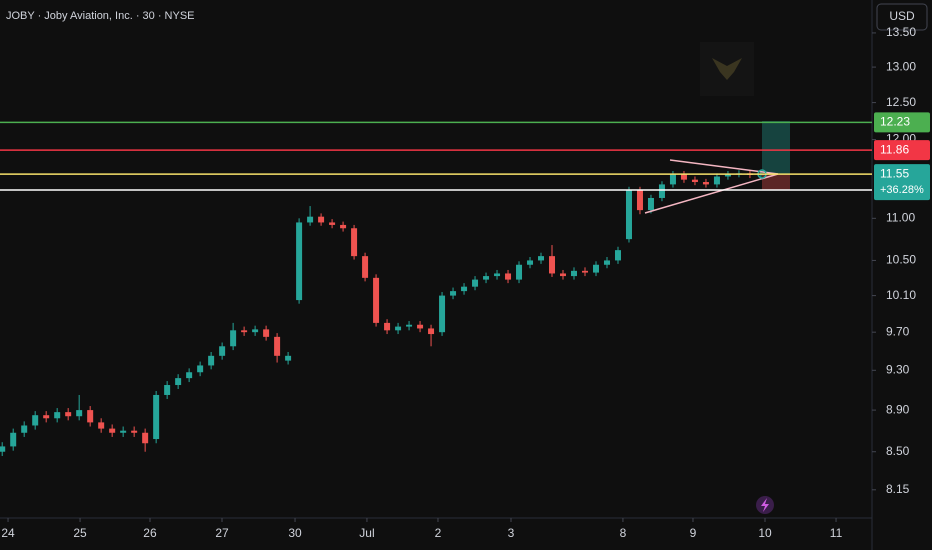 This screenshot has height=550, width=932. Describe the element at coordinates (623, 533) in the screenshot. I see `x-tick-label: 8` at that location.